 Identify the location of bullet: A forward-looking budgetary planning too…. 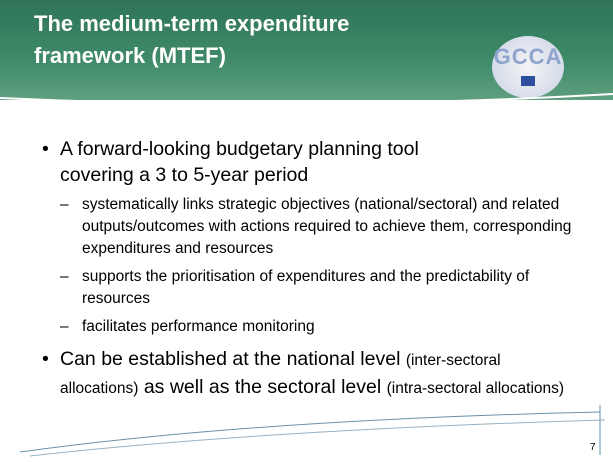
(310, 162).